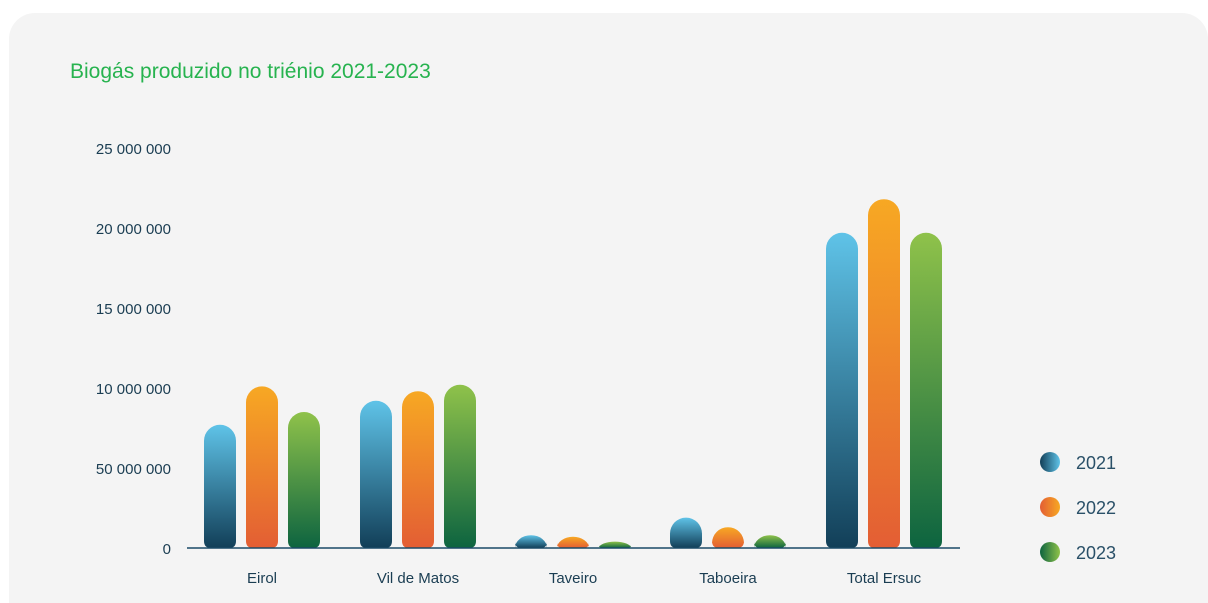 Image resolution: width=1208 pixels, height=603 pixels. I want to click on y-tick-label: 25 000 000, so click(133, 149).